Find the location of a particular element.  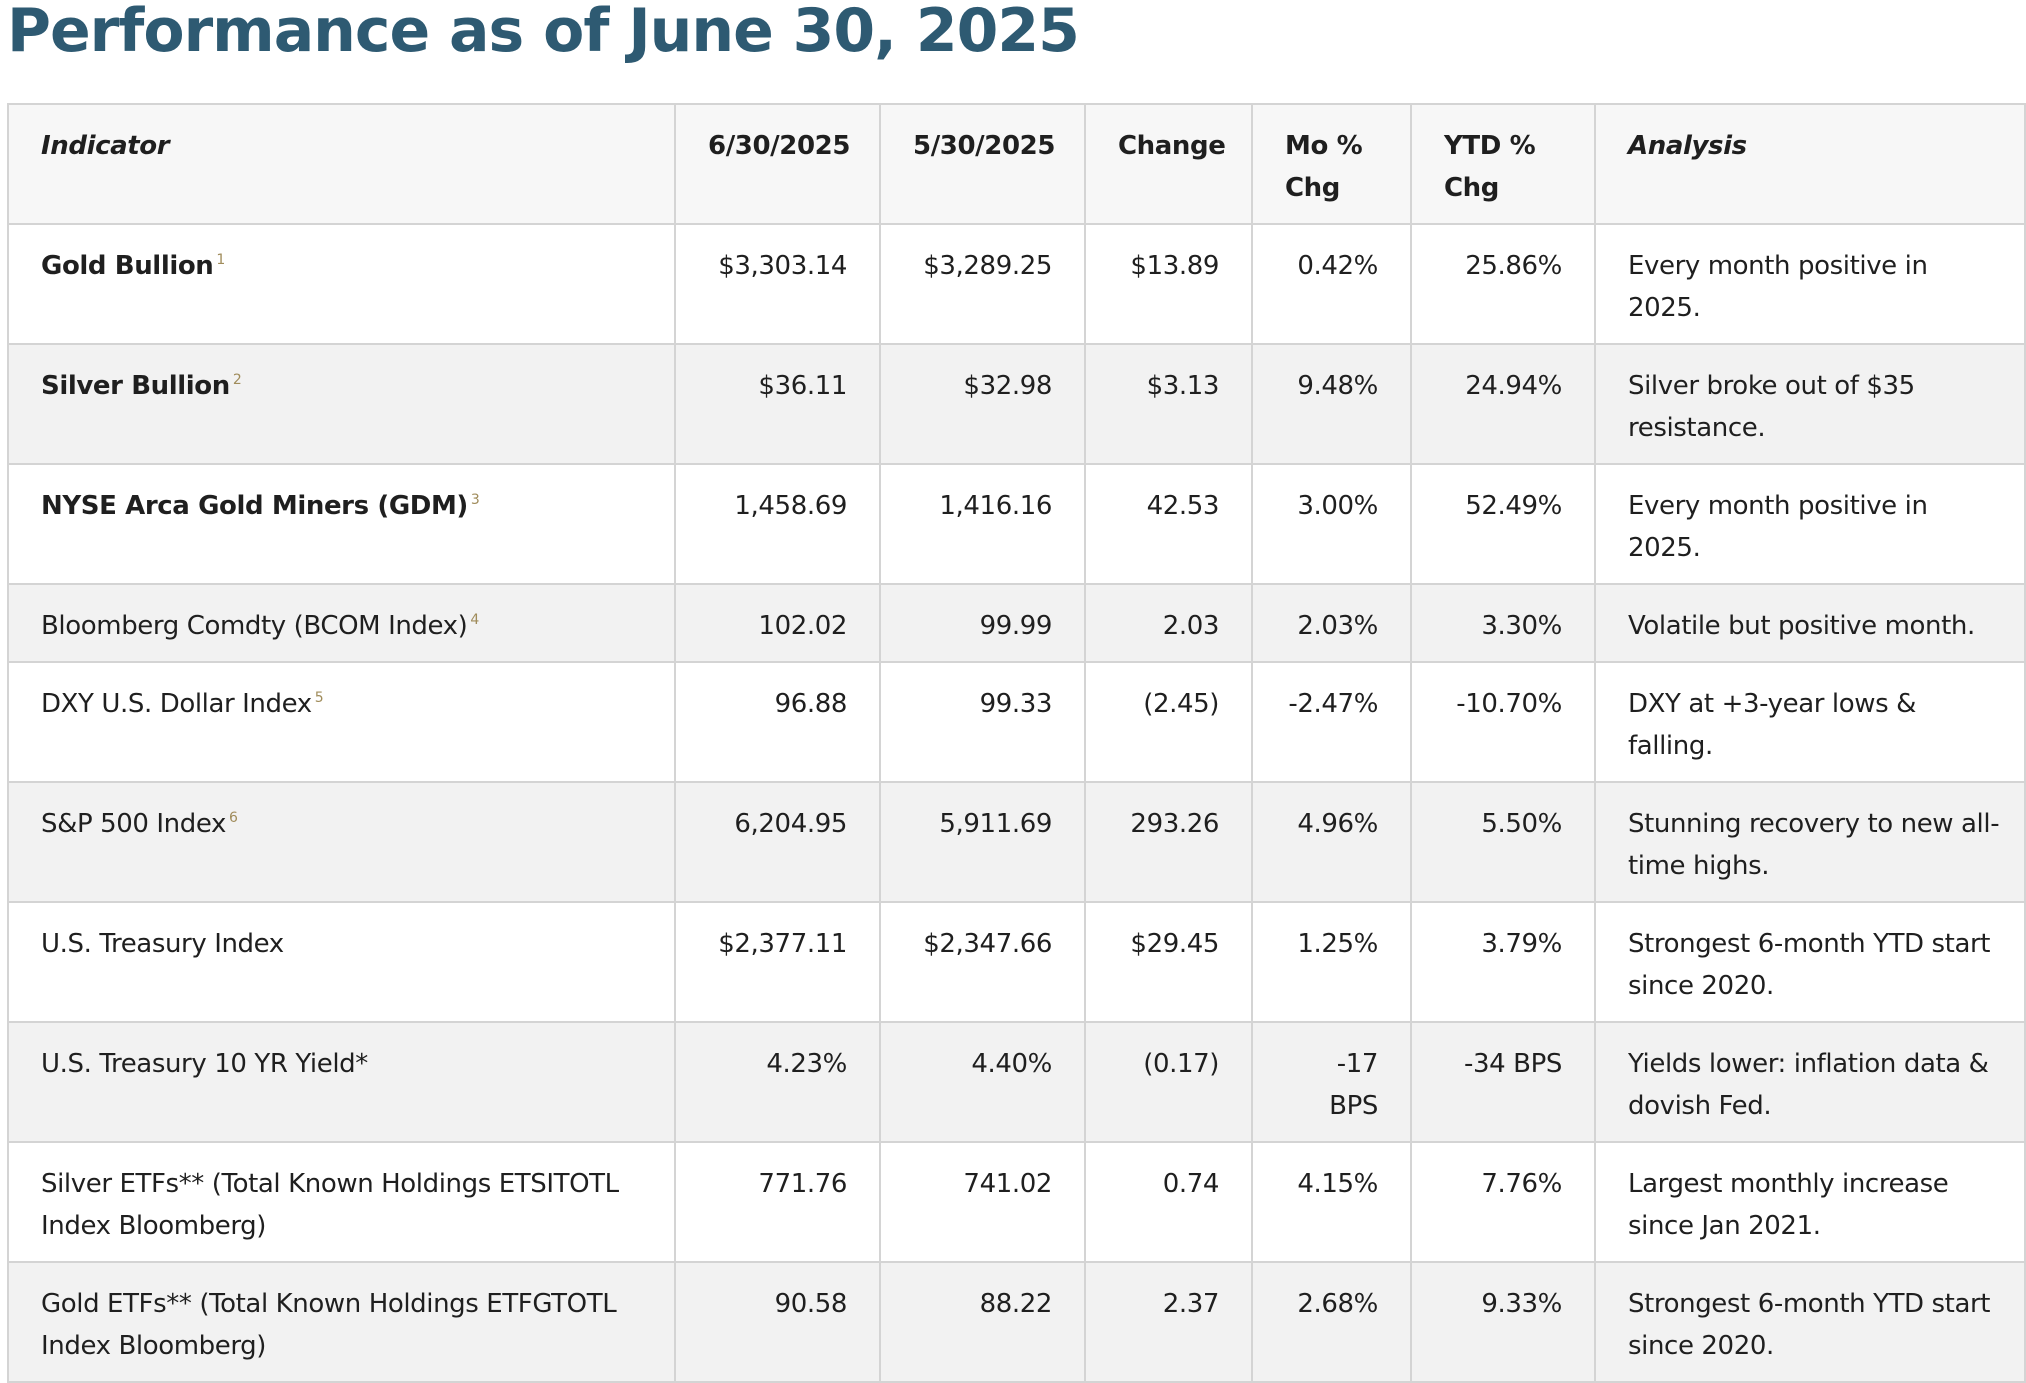

page-title: Performance as of June 30, 2025 is located at coordinates (543, 33).